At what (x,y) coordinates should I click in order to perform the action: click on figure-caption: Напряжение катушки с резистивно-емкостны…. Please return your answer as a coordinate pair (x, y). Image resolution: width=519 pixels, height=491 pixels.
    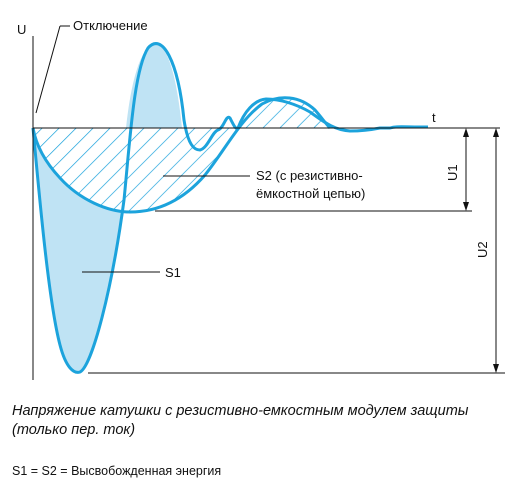
    Looking at the image, I should click on (262, 421).